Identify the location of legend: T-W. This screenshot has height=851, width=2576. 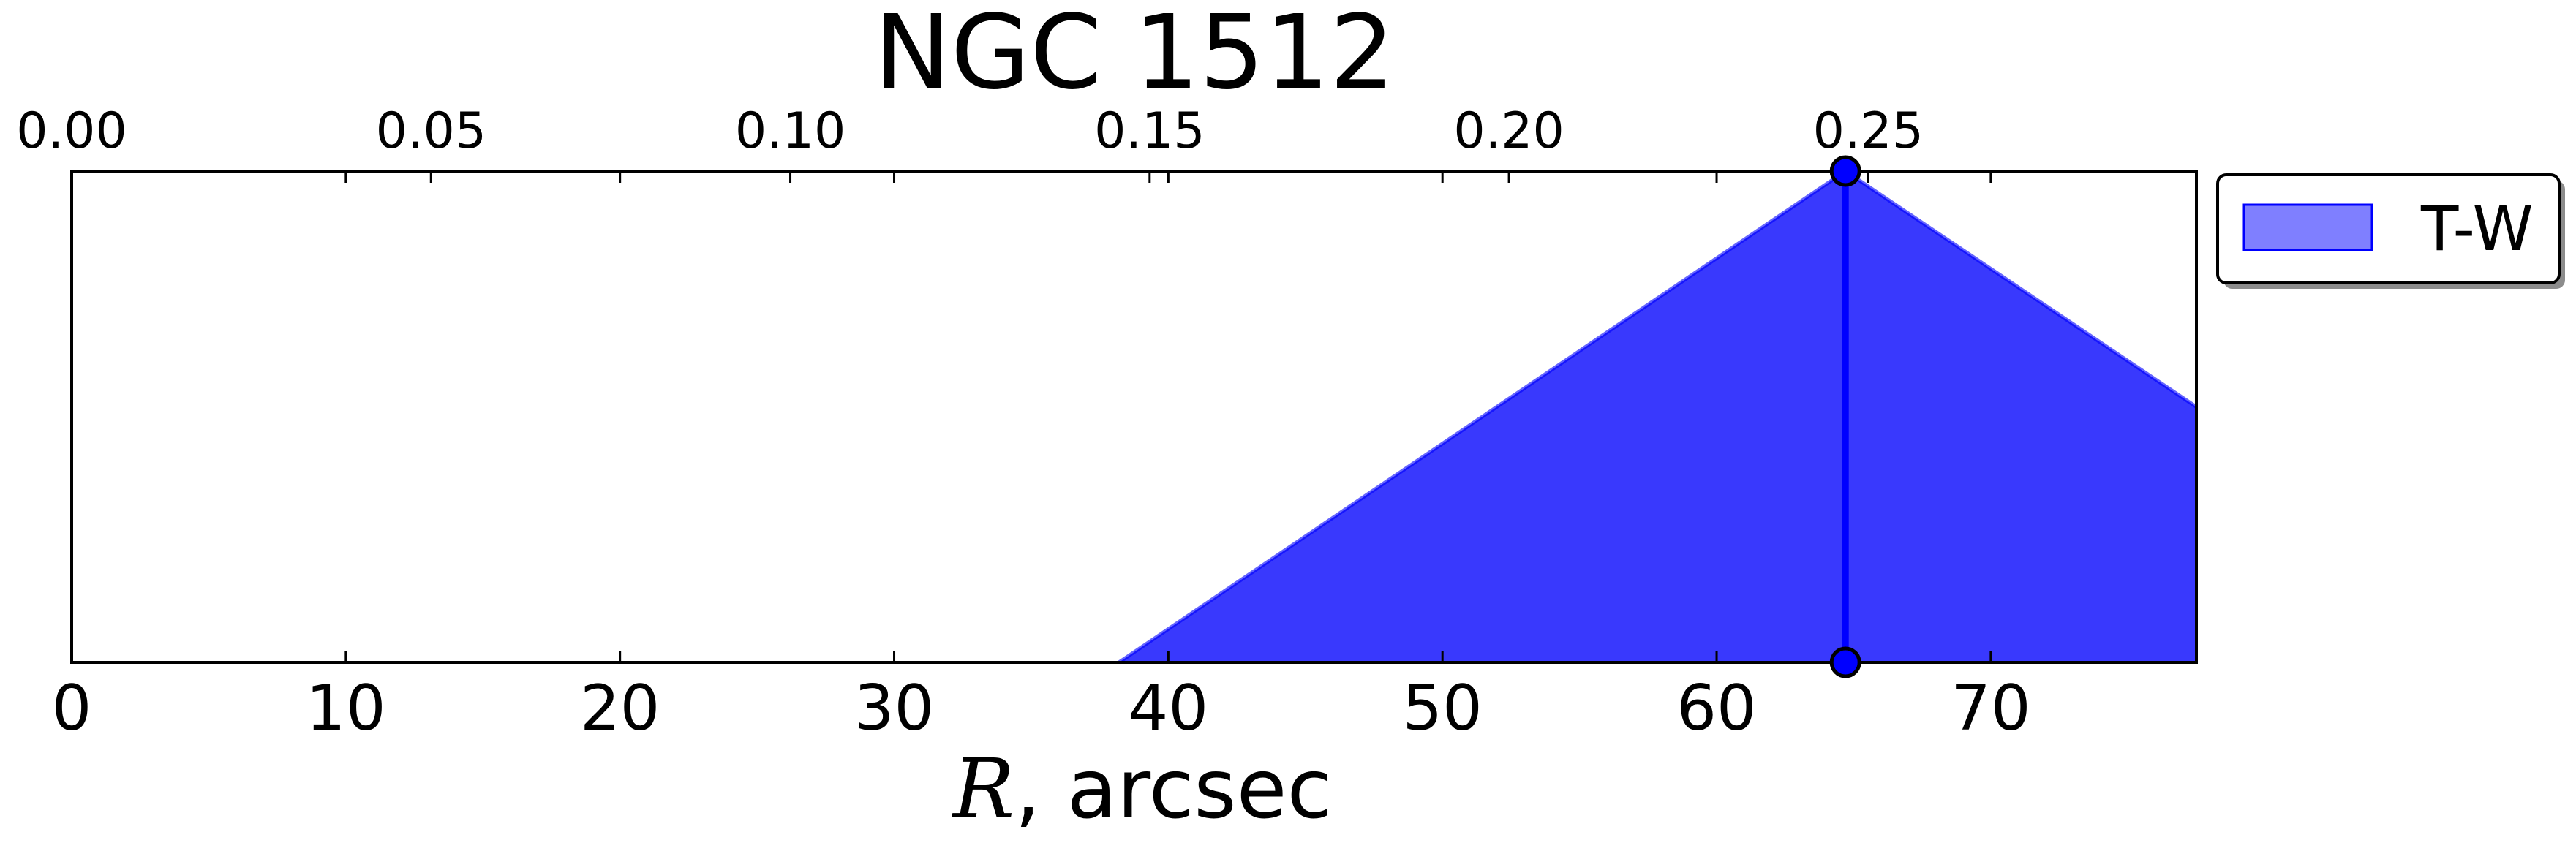
(2390, 231).